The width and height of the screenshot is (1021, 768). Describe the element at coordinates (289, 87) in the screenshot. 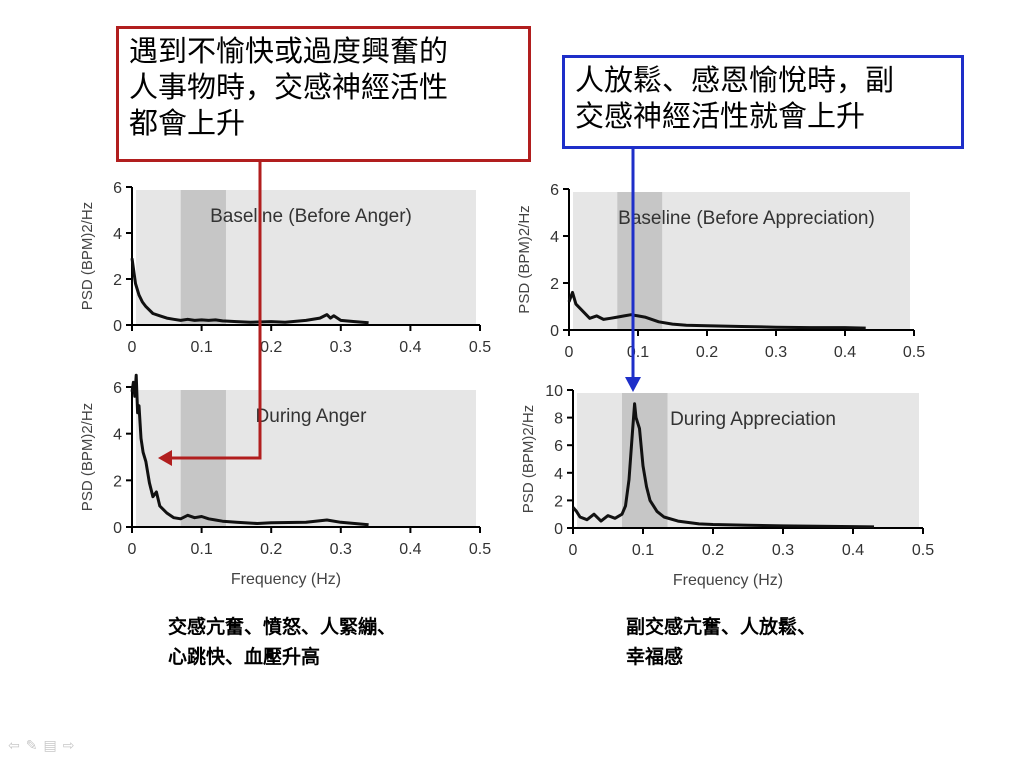

I see `callout-line: 人事物時，交感神經活性` at that location.